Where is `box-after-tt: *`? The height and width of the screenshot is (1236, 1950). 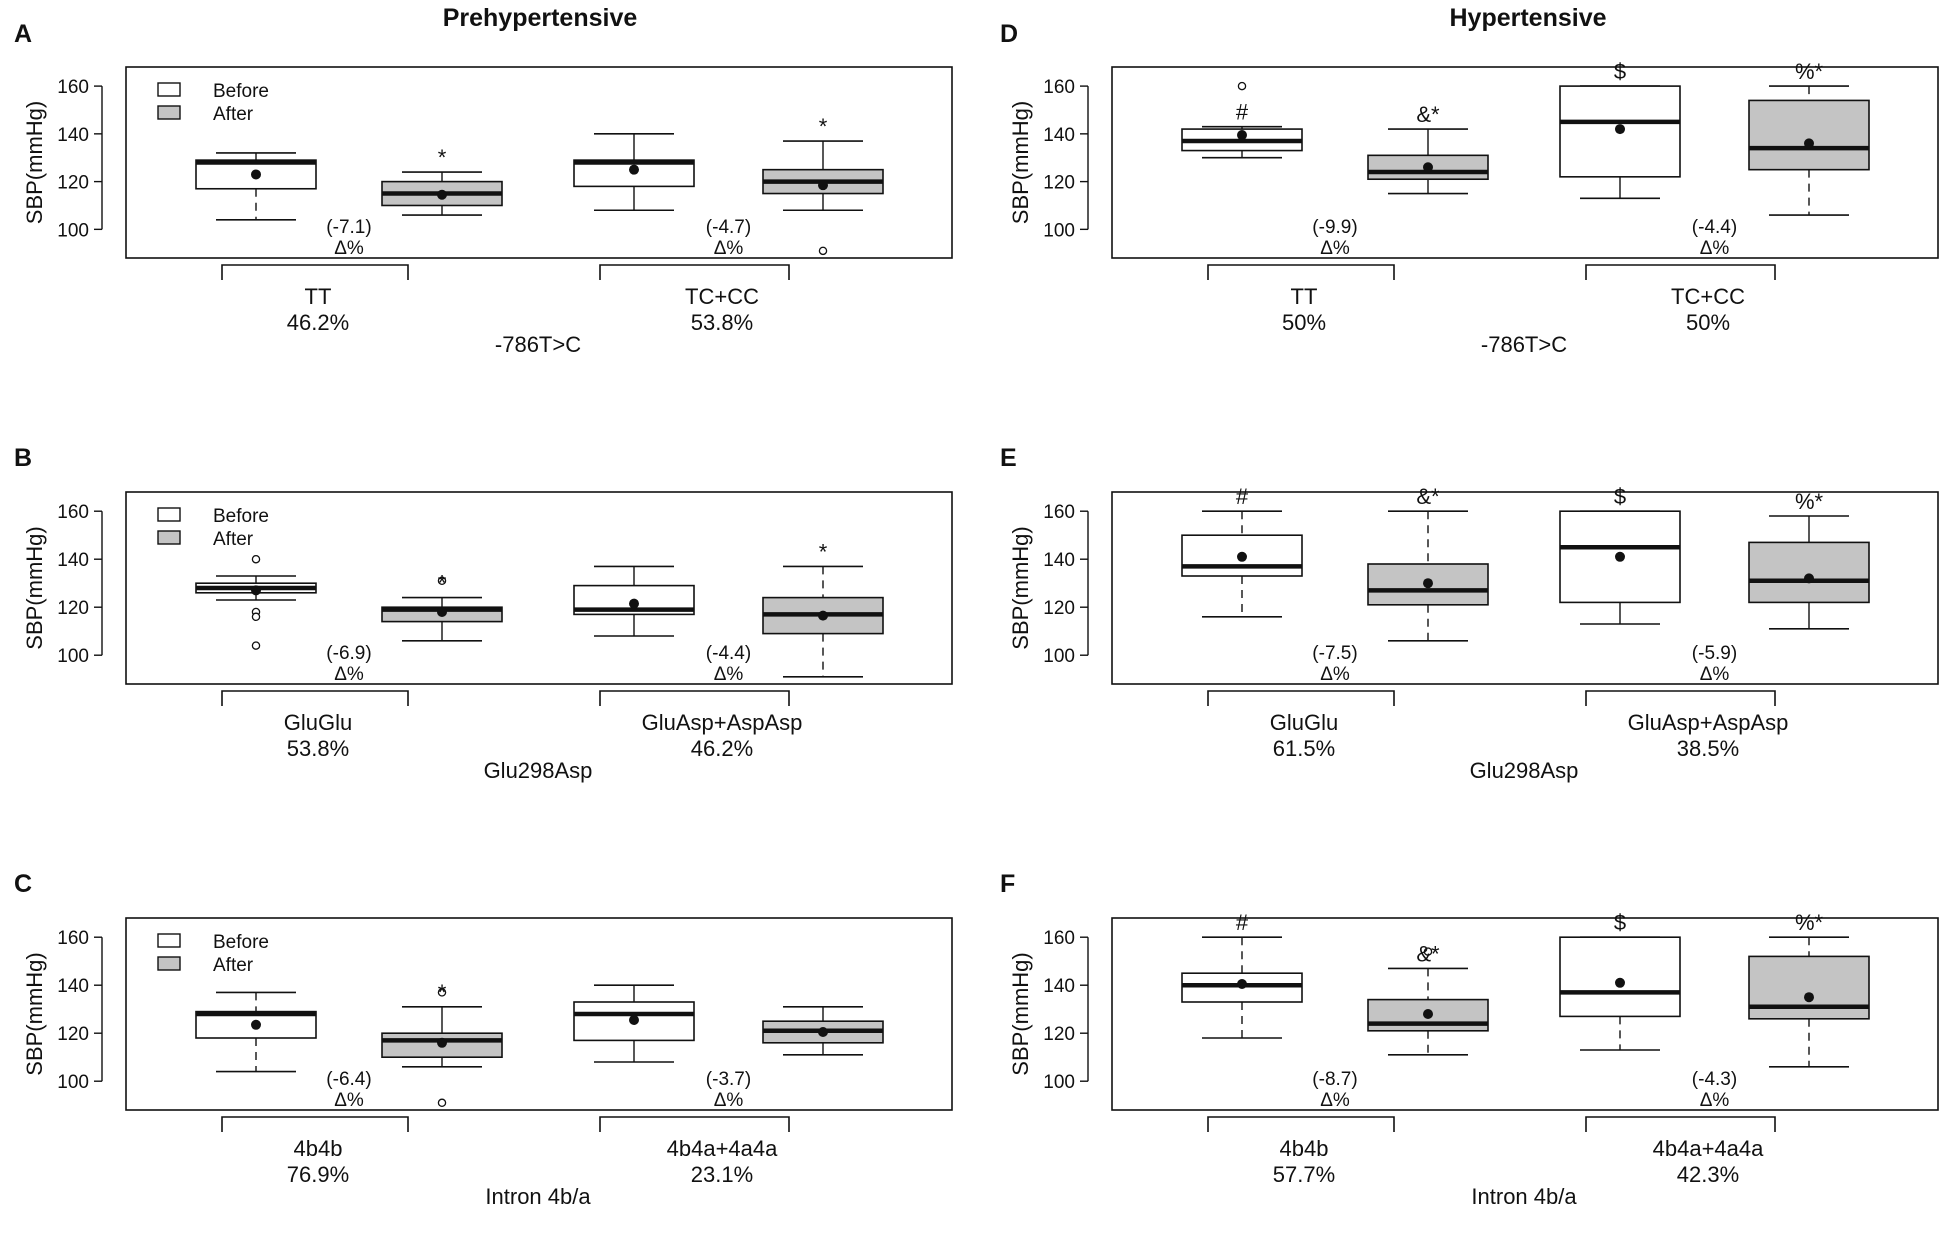 box-after-tt: * is located at coordinates (442, 180).